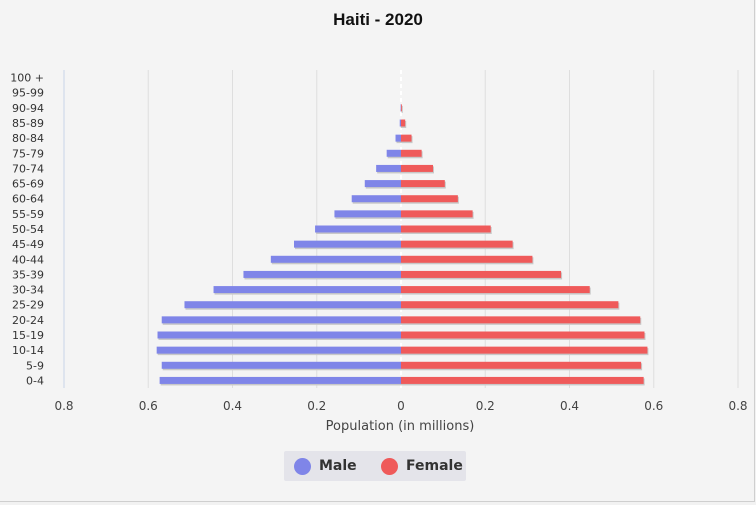 This screenshot has height=505, width=756. Describe the element at coordinates (28, 244) in the screenshot. I see `y-tick-label: 45-49` at that location.